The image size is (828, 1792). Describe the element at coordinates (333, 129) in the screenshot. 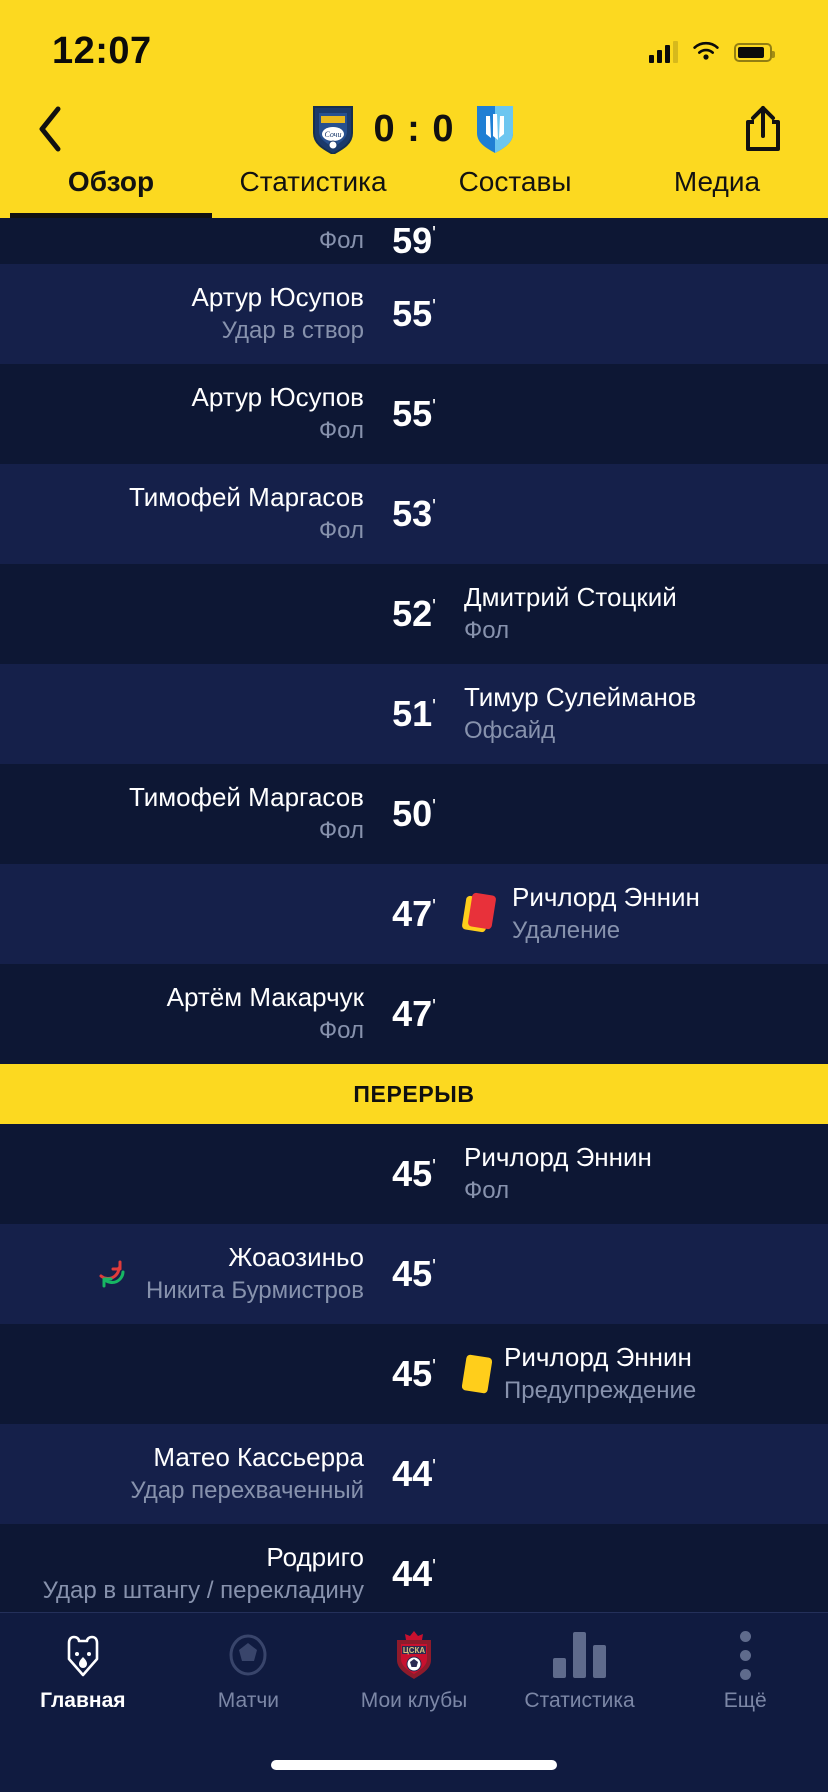

I see `home-team-crest-icon: Сочи` at that location.